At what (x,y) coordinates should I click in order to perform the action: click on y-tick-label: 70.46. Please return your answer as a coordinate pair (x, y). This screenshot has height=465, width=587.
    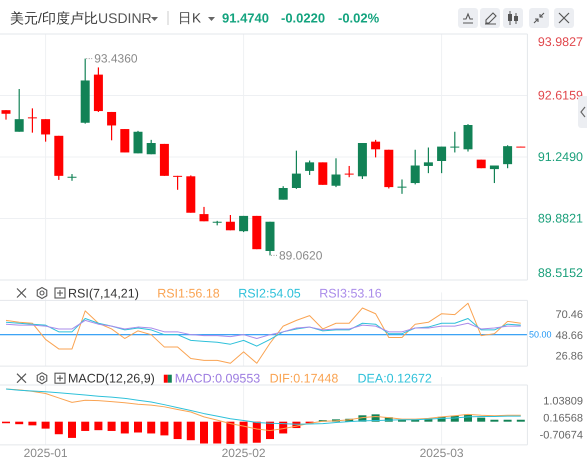
    Looking at the image, I should click on (569, 315).